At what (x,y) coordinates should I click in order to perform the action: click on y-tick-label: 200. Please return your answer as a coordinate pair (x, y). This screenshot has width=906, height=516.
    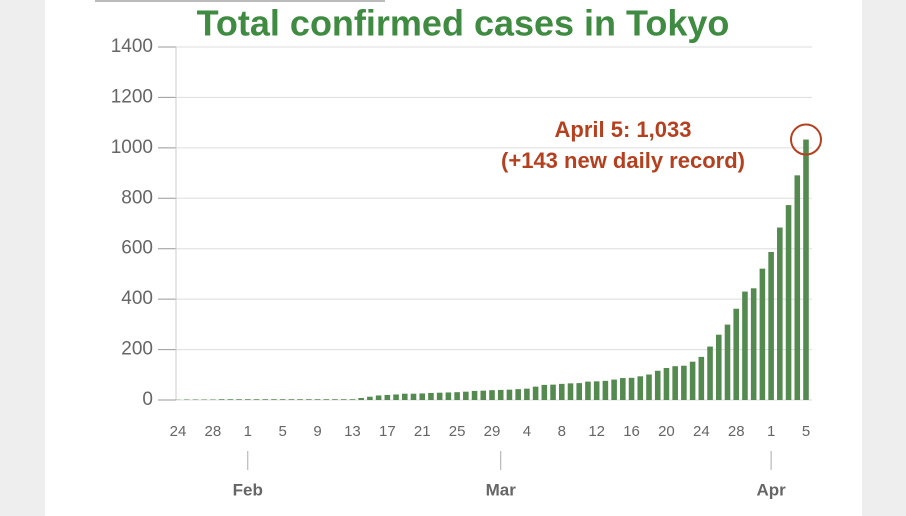
    Looking at the image, I should click on (137, 349).